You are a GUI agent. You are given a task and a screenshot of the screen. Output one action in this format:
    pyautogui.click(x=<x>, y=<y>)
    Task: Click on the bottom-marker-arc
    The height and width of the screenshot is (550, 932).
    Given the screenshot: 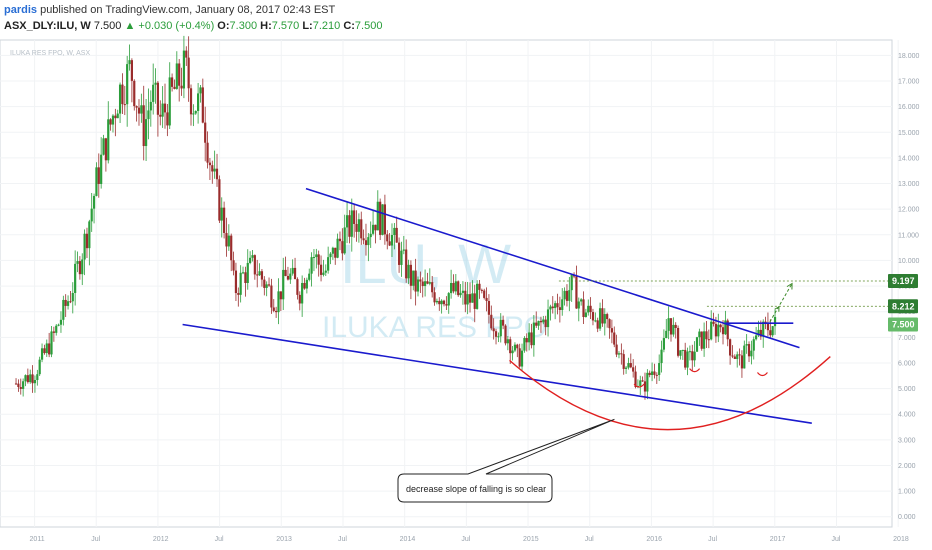 What is the action you would take?
    pyautogui.click(x=639, y=385)
    